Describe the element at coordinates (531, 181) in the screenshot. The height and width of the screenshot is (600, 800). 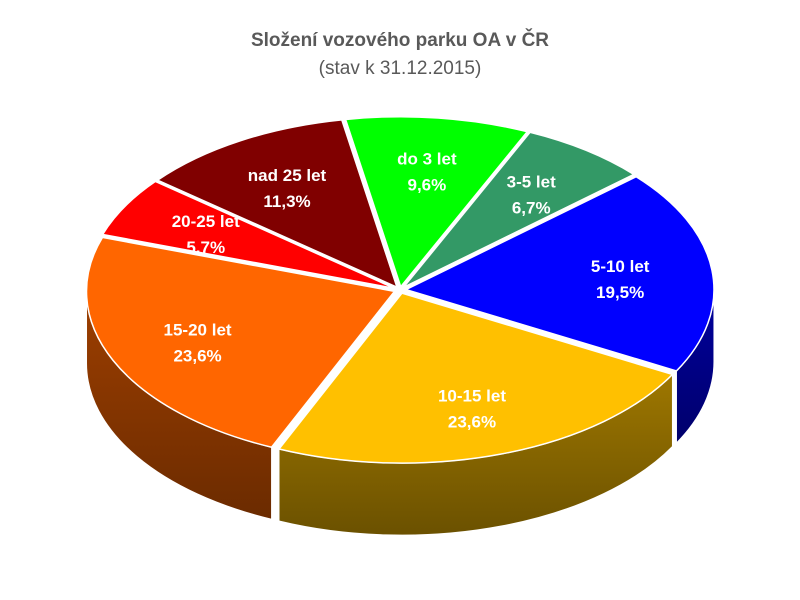
I see `slice-label-3-5-let: 3-5 let` at that location.